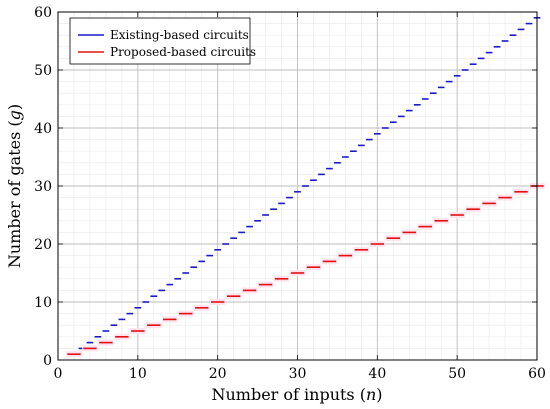 The image size is (550, 409). What do you see at coordinates (377, 374) in the screenshot?
I see `x-tick-label: 40` at bounding box center [377, 374].